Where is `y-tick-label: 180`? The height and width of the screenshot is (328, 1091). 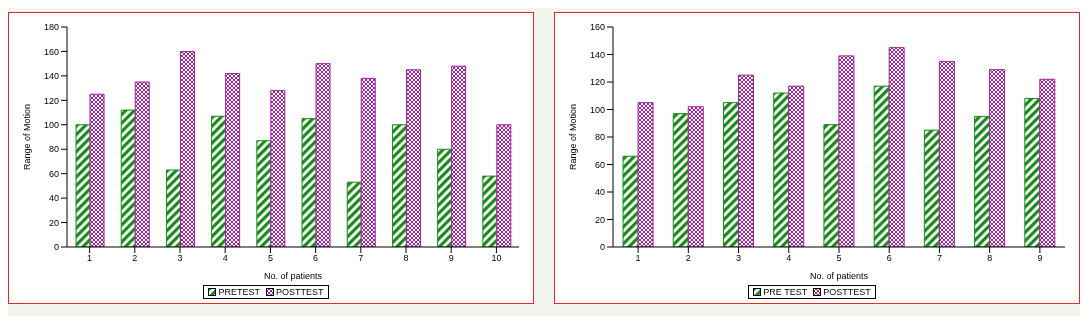
y-tick-label: 180 is located at coordinates (51, 27).